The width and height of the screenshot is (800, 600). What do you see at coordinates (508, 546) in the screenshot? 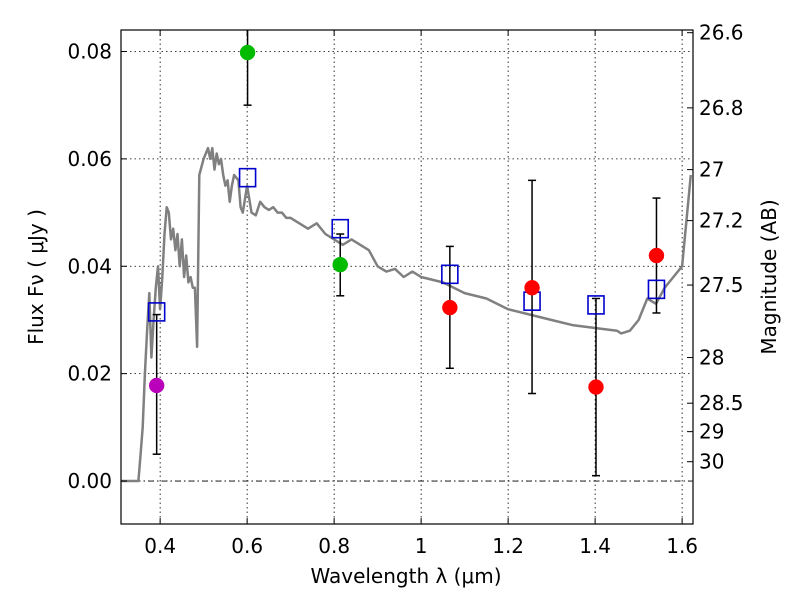
I see `x-tick-label: 1.2` at bounding box center [508, 546].